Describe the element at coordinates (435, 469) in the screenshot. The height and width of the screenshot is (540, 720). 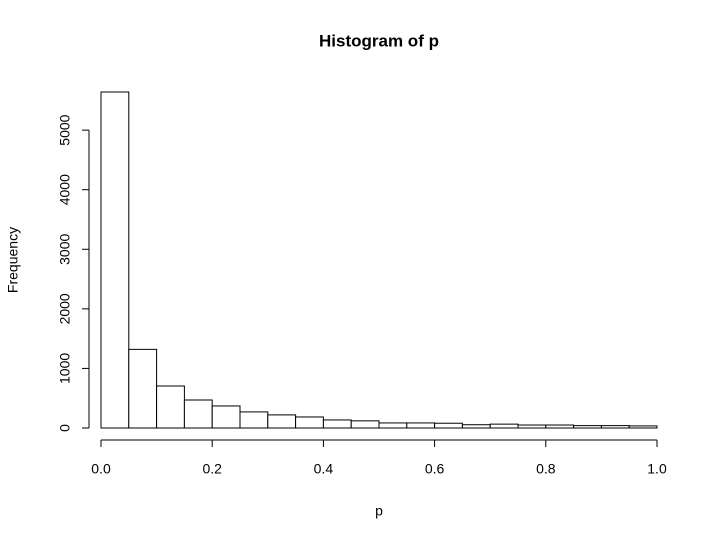
I see `x-tick-label: 0.6` at that location.